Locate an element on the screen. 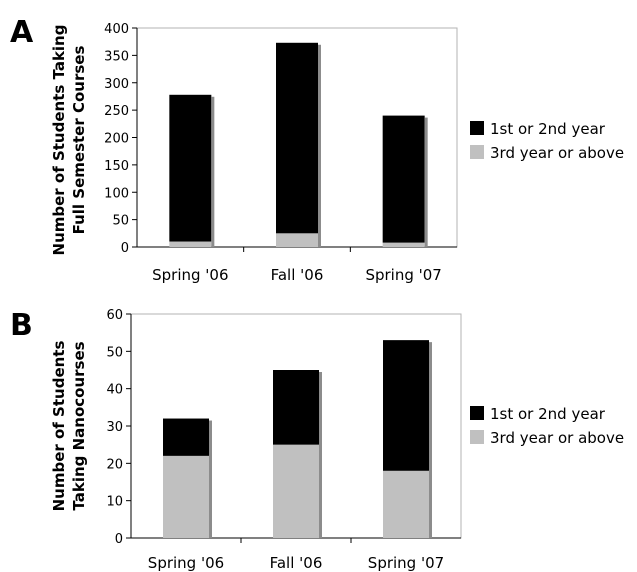 The image size is (637, 572). panel-b-x-category-label: Fall '06 is located at coordinates (296, 563).